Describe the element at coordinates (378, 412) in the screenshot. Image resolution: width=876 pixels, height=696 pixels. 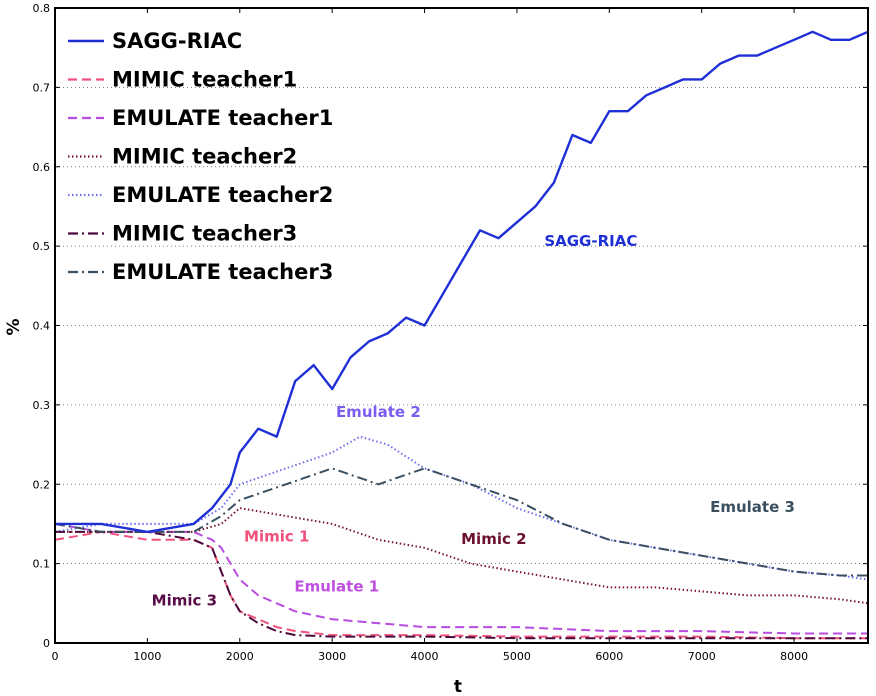
I see `annotation-label: Emulate 2` at that location.